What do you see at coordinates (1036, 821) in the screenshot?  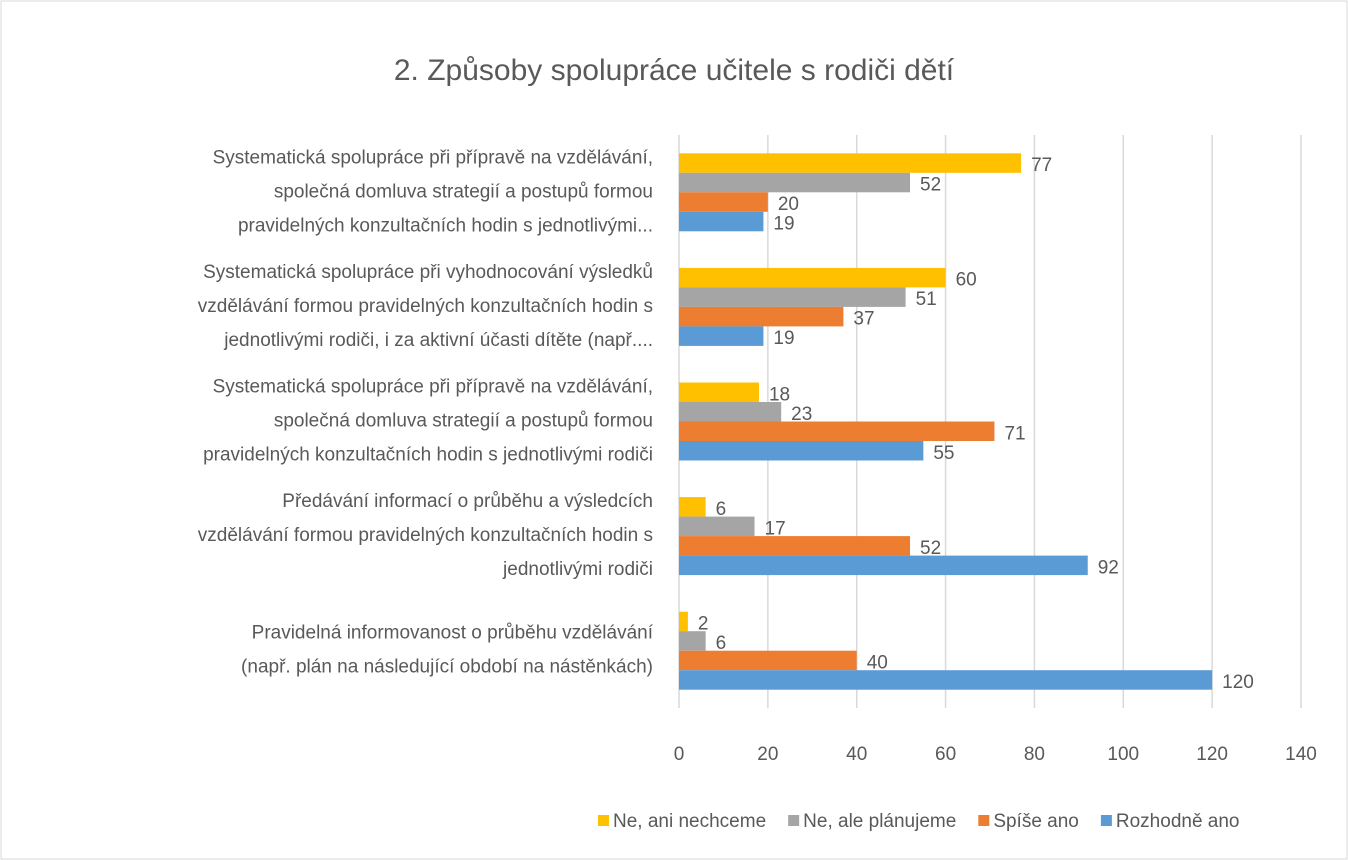 I see `legend-label: Spíše ano` at bounding box center [1036, 821].